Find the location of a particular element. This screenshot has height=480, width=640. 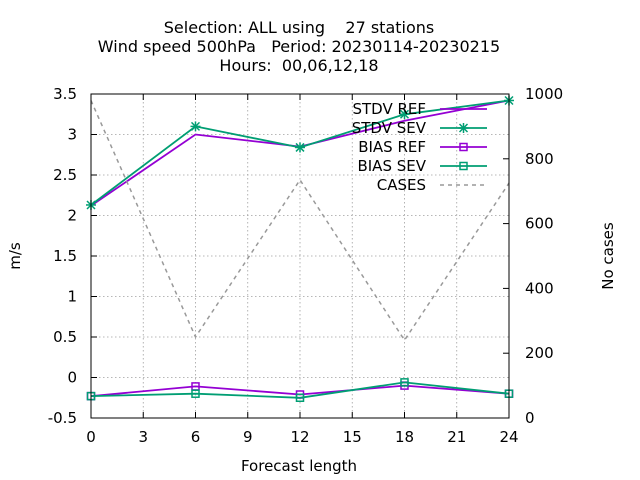

x-tick-label: 9 is located at coordinates (248, 437).